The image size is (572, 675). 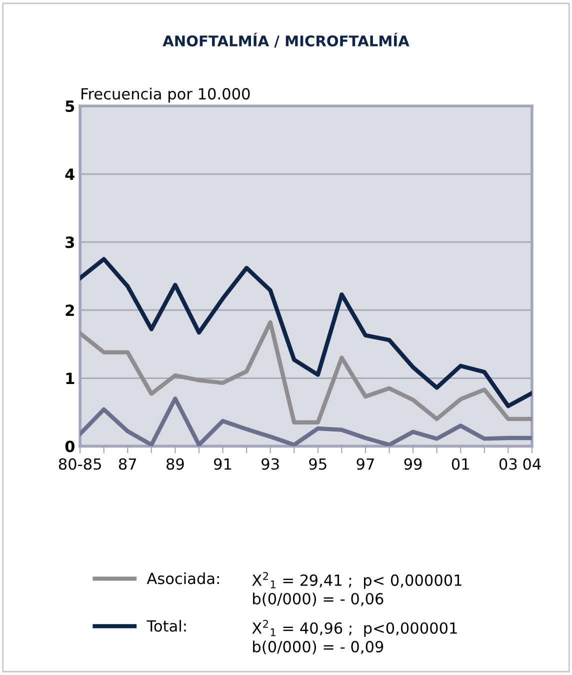 What do you see at coordinates (270, 464) in the screenshot?
I see `x-tick-label: 93` at bounding box center [270, 464].